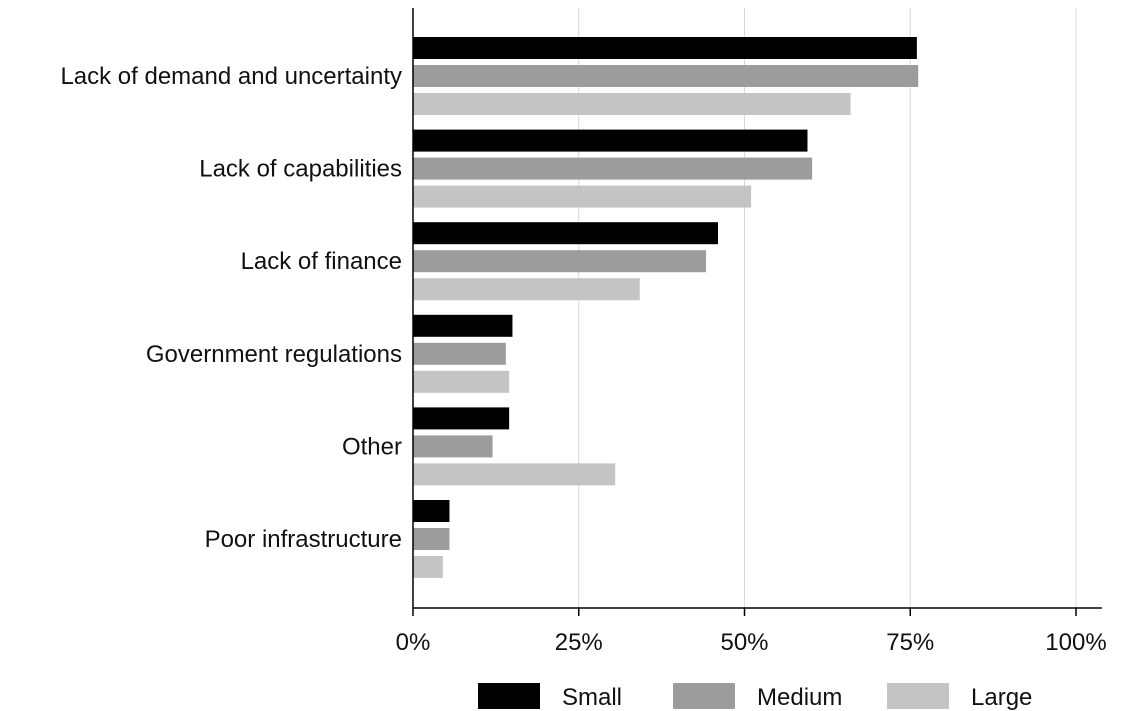 Image resolution: width=1123 pixels, height=711 pixels. Describe the element at coordinates (755, 697) in the screenshot. I see `legend: Small Medium Large` at that location.